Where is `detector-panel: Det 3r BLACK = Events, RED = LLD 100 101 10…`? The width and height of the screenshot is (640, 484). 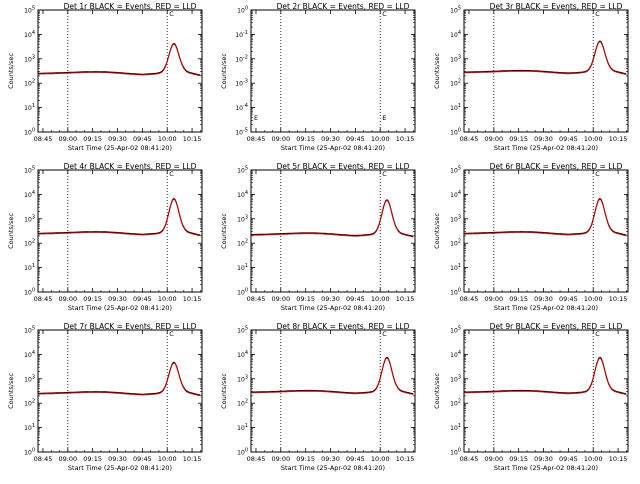 detector-panel: Det 3r BLACK = Events, RED = LLD 100 101 10… is located at coordinates (531, 77).